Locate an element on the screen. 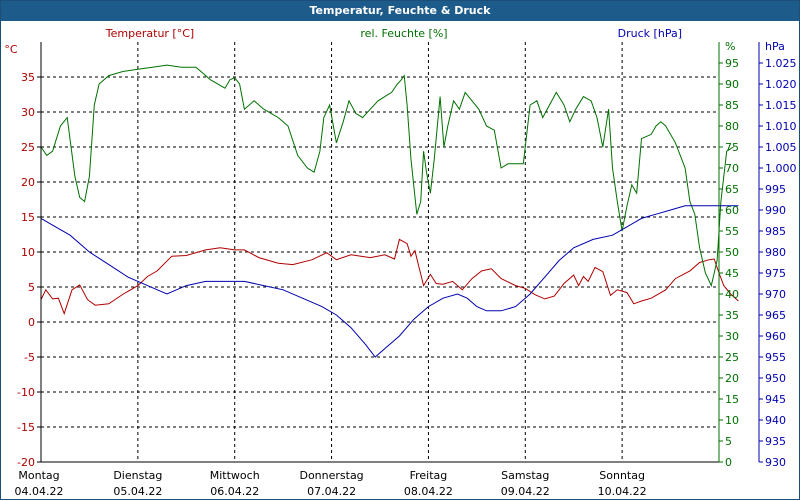  x-day-label: Montag is located at coordinates (38, 475).